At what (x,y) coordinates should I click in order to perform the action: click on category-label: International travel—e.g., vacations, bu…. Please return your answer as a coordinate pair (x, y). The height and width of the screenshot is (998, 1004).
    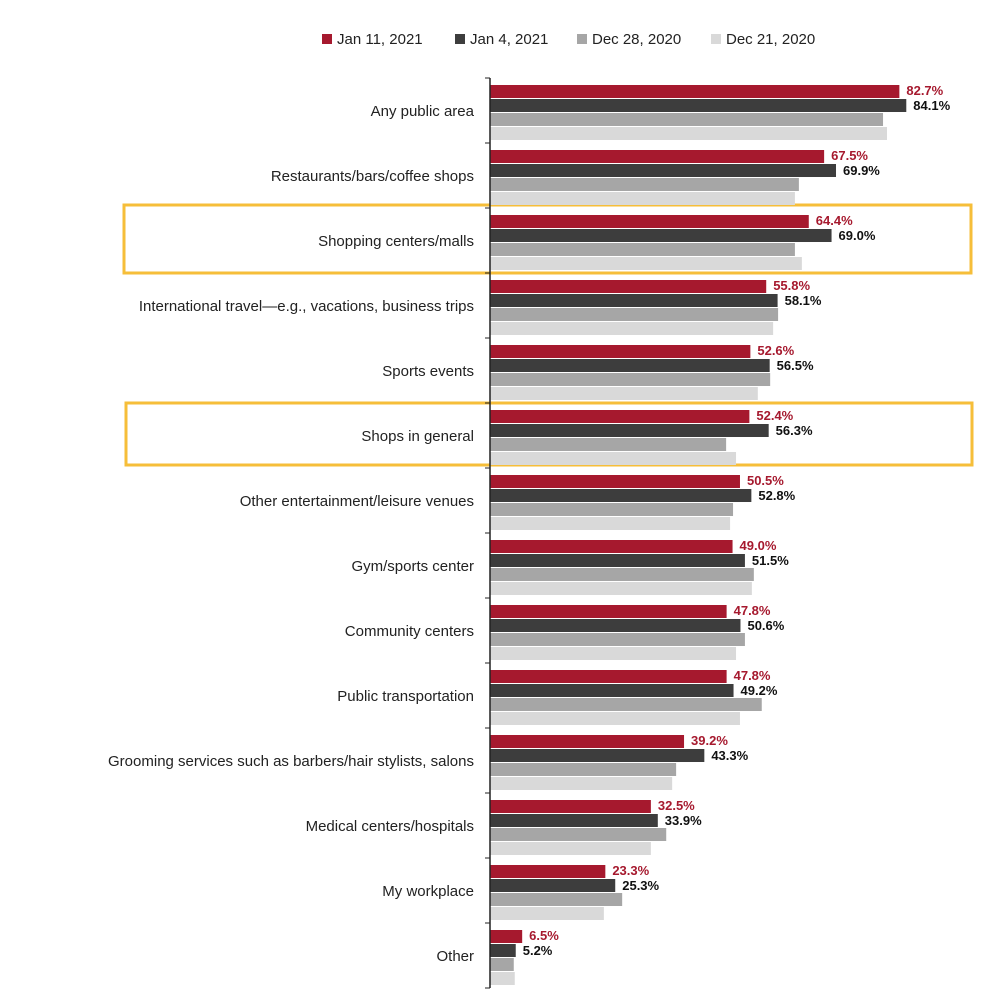
    Looking at the image, I should click on (306, 306).